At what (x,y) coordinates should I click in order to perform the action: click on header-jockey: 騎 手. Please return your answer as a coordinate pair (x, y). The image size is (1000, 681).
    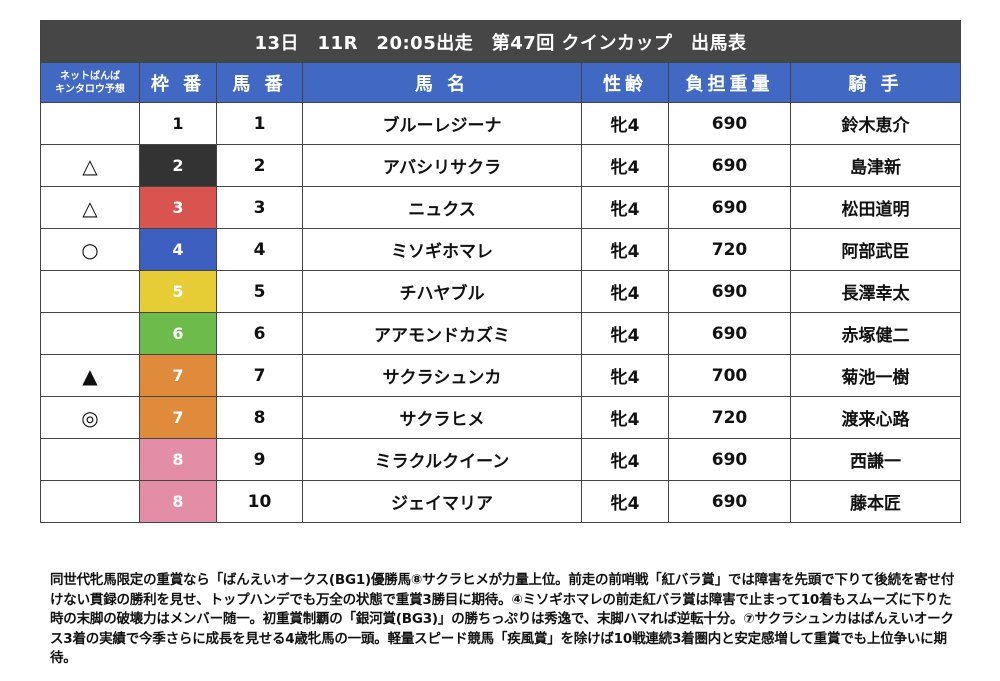
    Looking at the image, I should click on (875, 82).